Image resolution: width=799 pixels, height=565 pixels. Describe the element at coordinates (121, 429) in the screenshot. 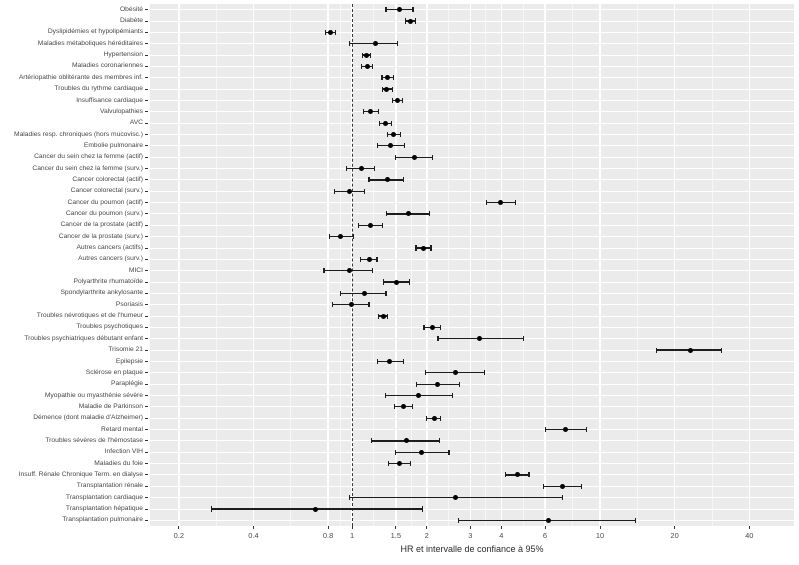

I see `y-axis-label: Retard mental` at that location.